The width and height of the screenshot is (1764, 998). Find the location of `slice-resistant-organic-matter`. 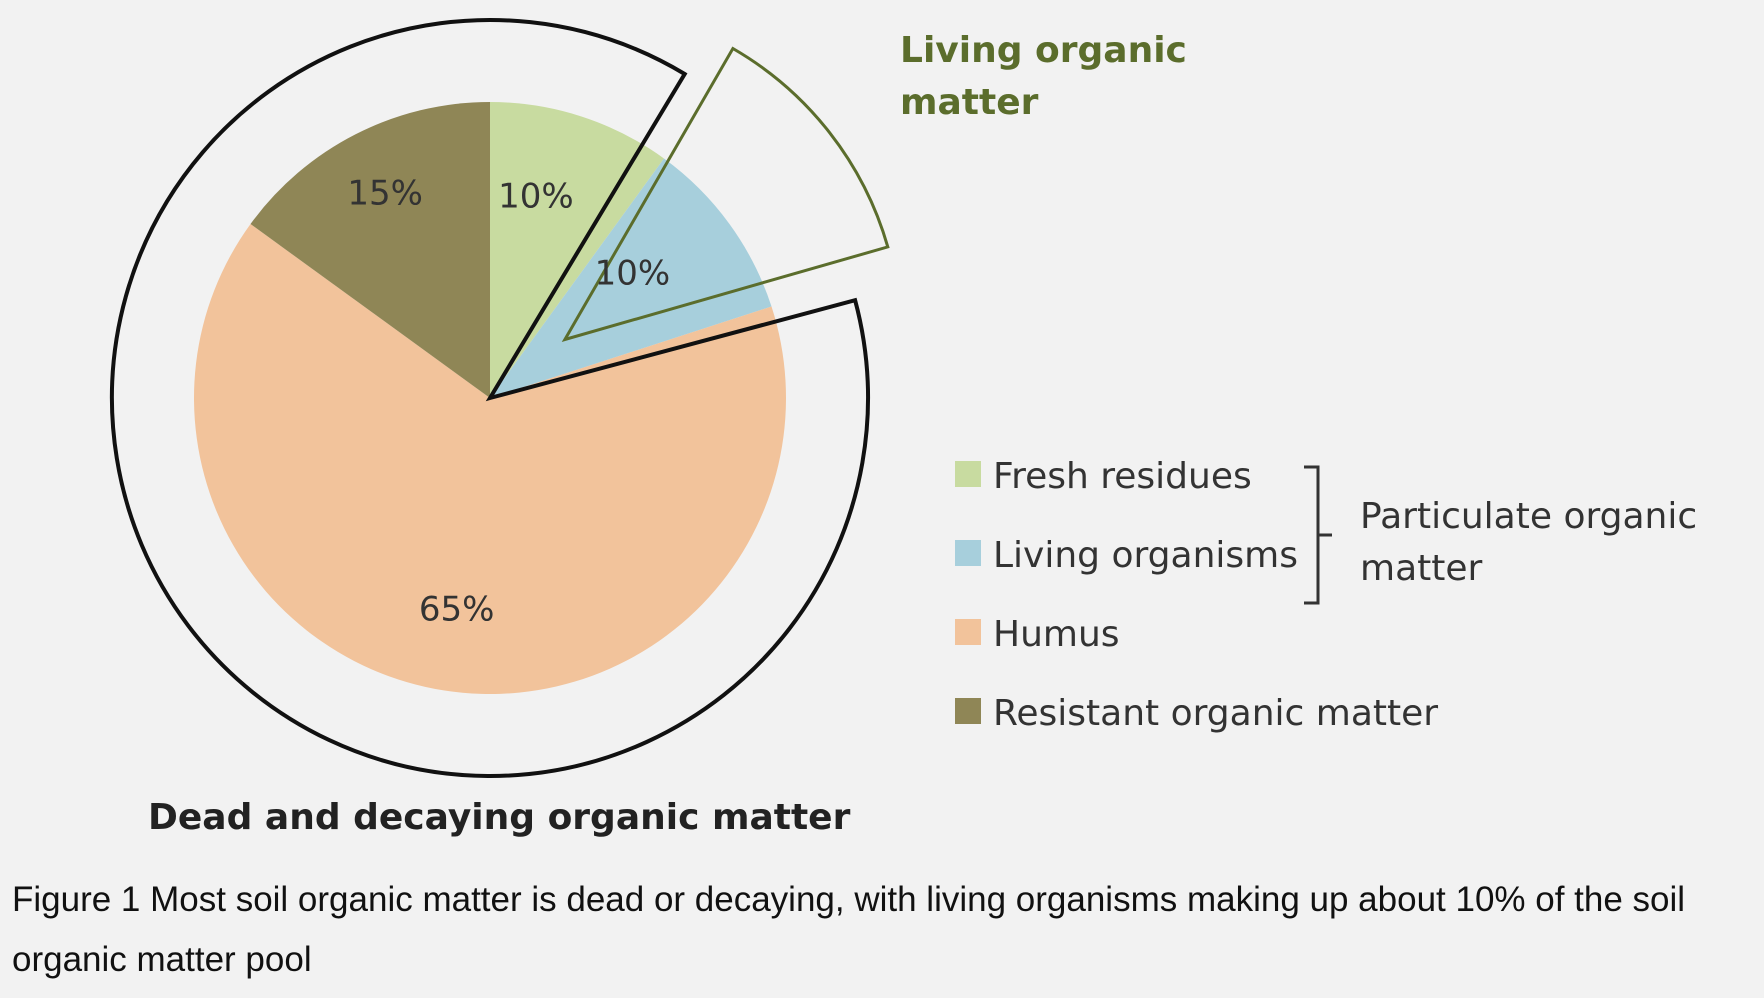

slice-resistant-organic-matter is located at coordinates (370, 250).